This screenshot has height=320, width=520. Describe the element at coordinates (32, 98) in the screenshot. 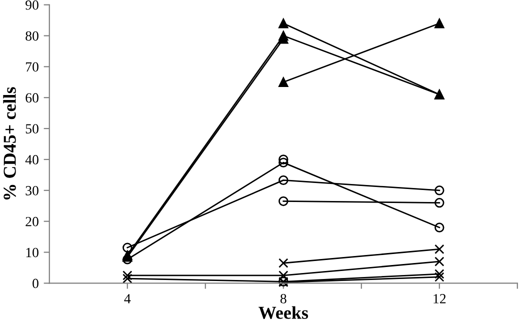

I see `y-tick-label: 60` at that location.